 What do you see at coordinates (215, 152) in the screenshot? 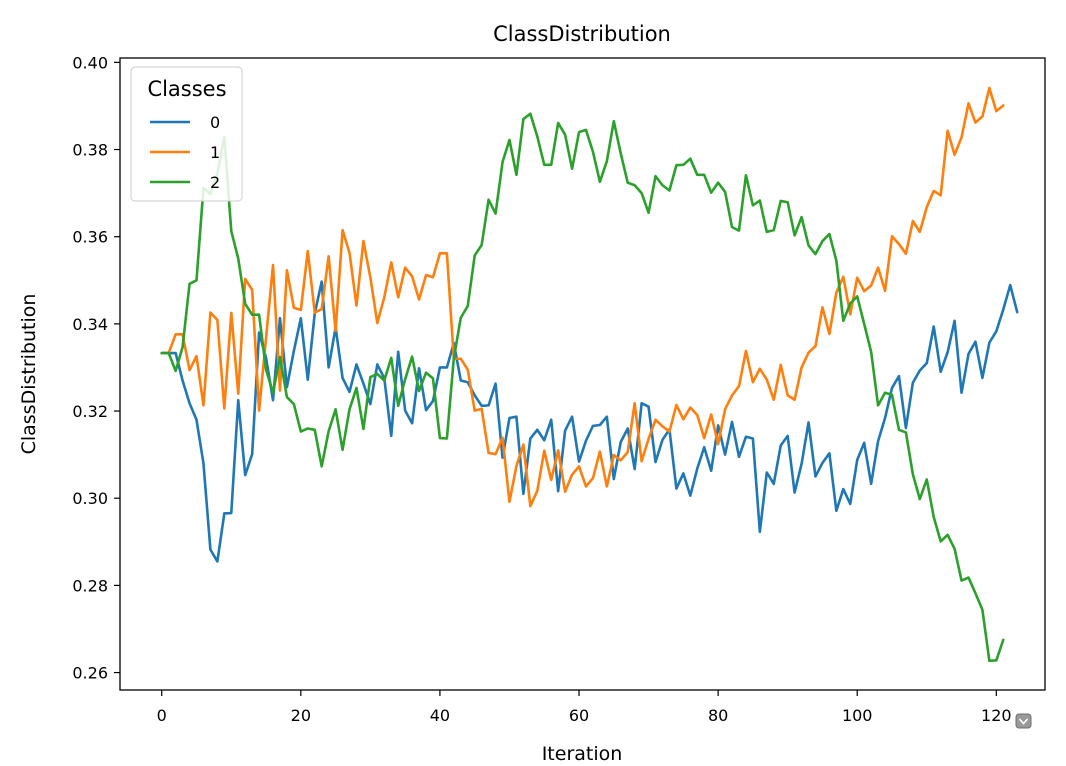
I see `legend-label-1: 1` at bounding box center [215, 152].